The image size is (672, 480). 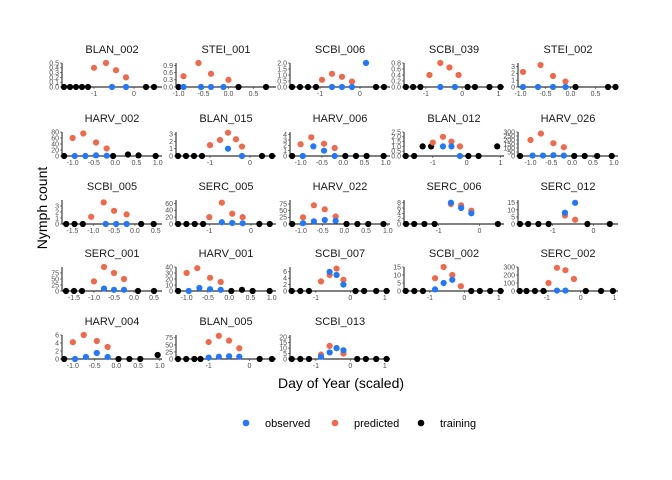 What do you see at coordinates (55, 138) in the screenshot?
I see `y-tick-label: 60` at bounding box center [55, 138].